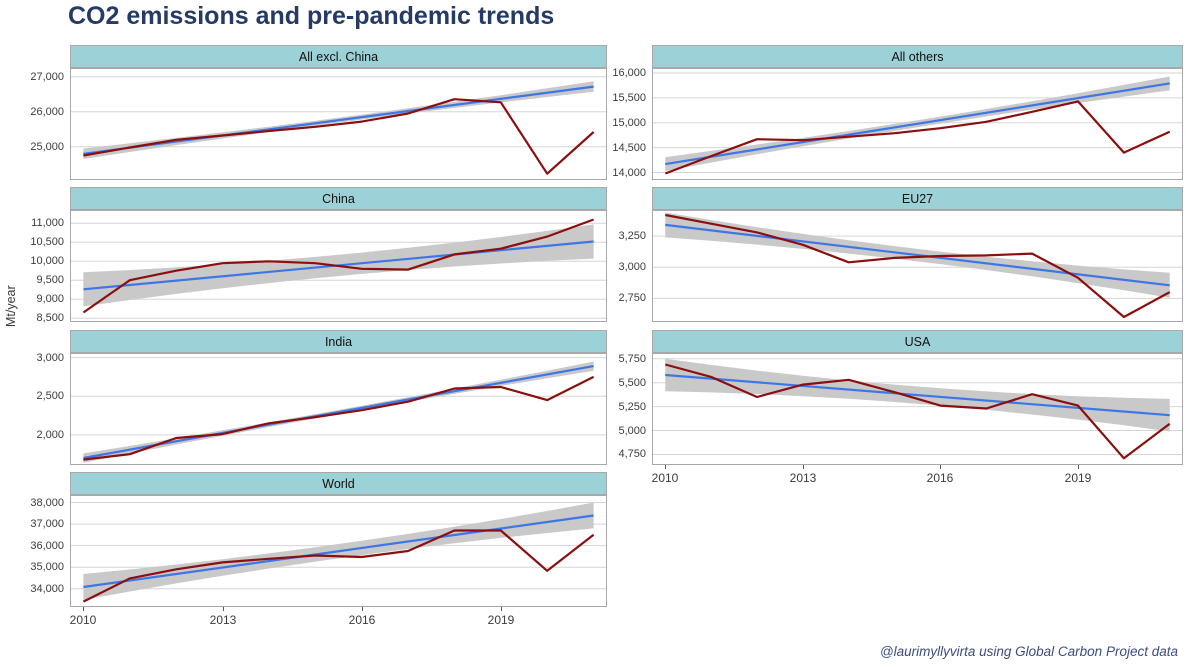 The image size is (1186, 670). Describe the element at coordinates (47, 242) in the screenshot. I see `y-tick-label: 10,500` at that location.